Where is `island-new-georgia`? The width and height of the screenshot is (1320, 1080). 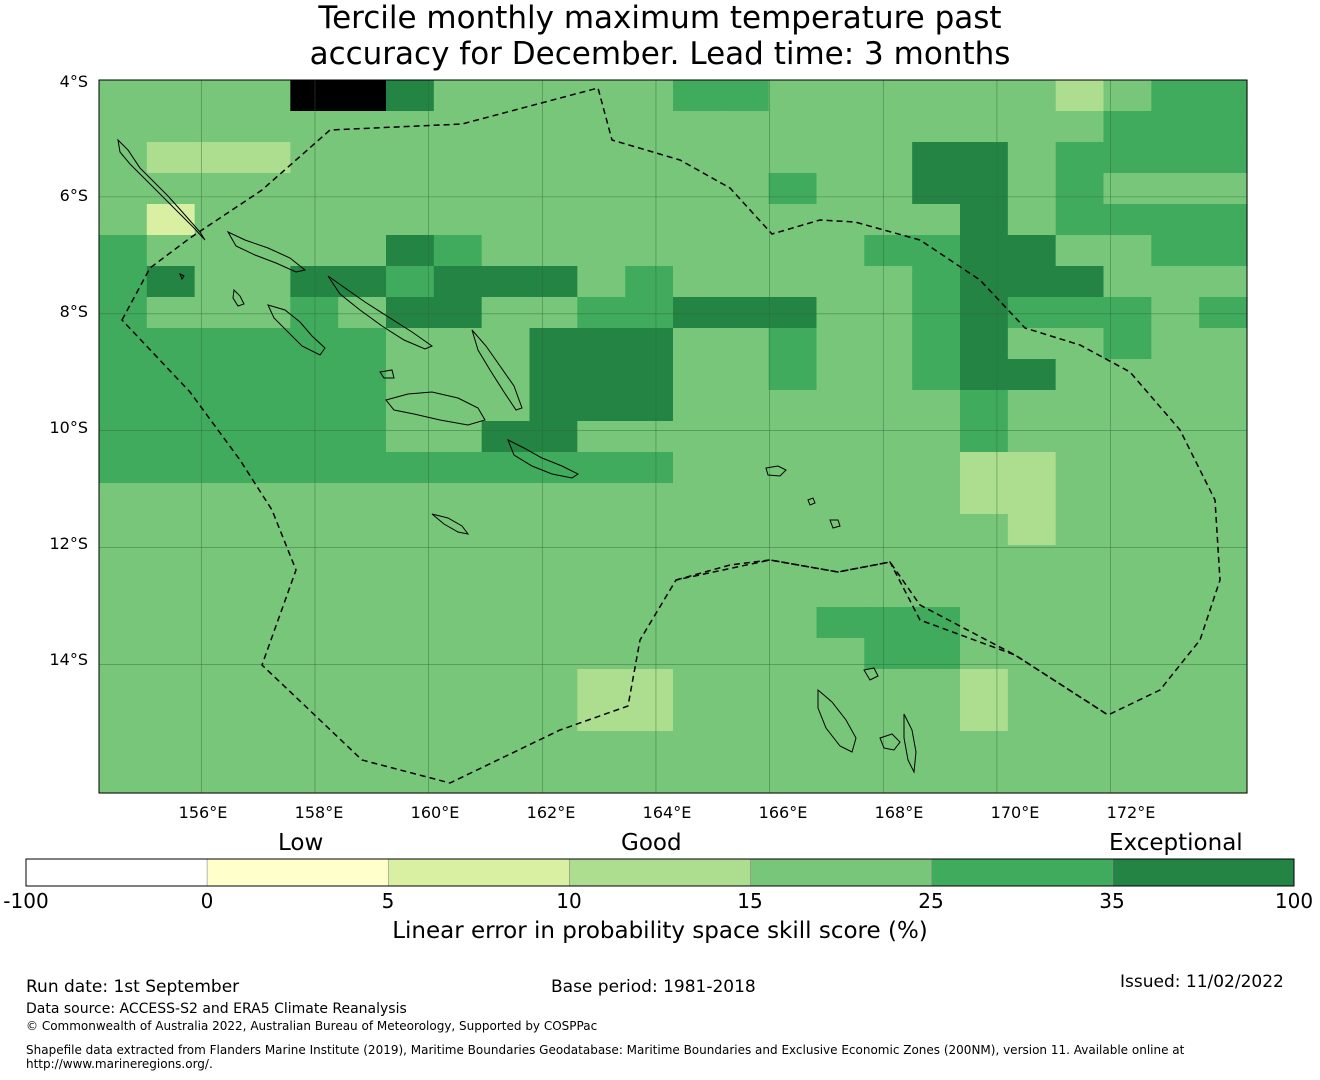
island-new-georgia is located at coordinates (296, 330).